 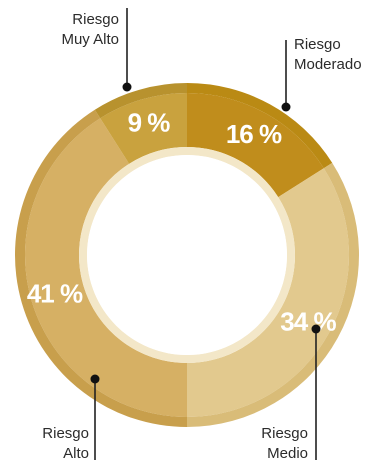 I want to click on callout-dot-muy-alto, so click(x=127, y=87).